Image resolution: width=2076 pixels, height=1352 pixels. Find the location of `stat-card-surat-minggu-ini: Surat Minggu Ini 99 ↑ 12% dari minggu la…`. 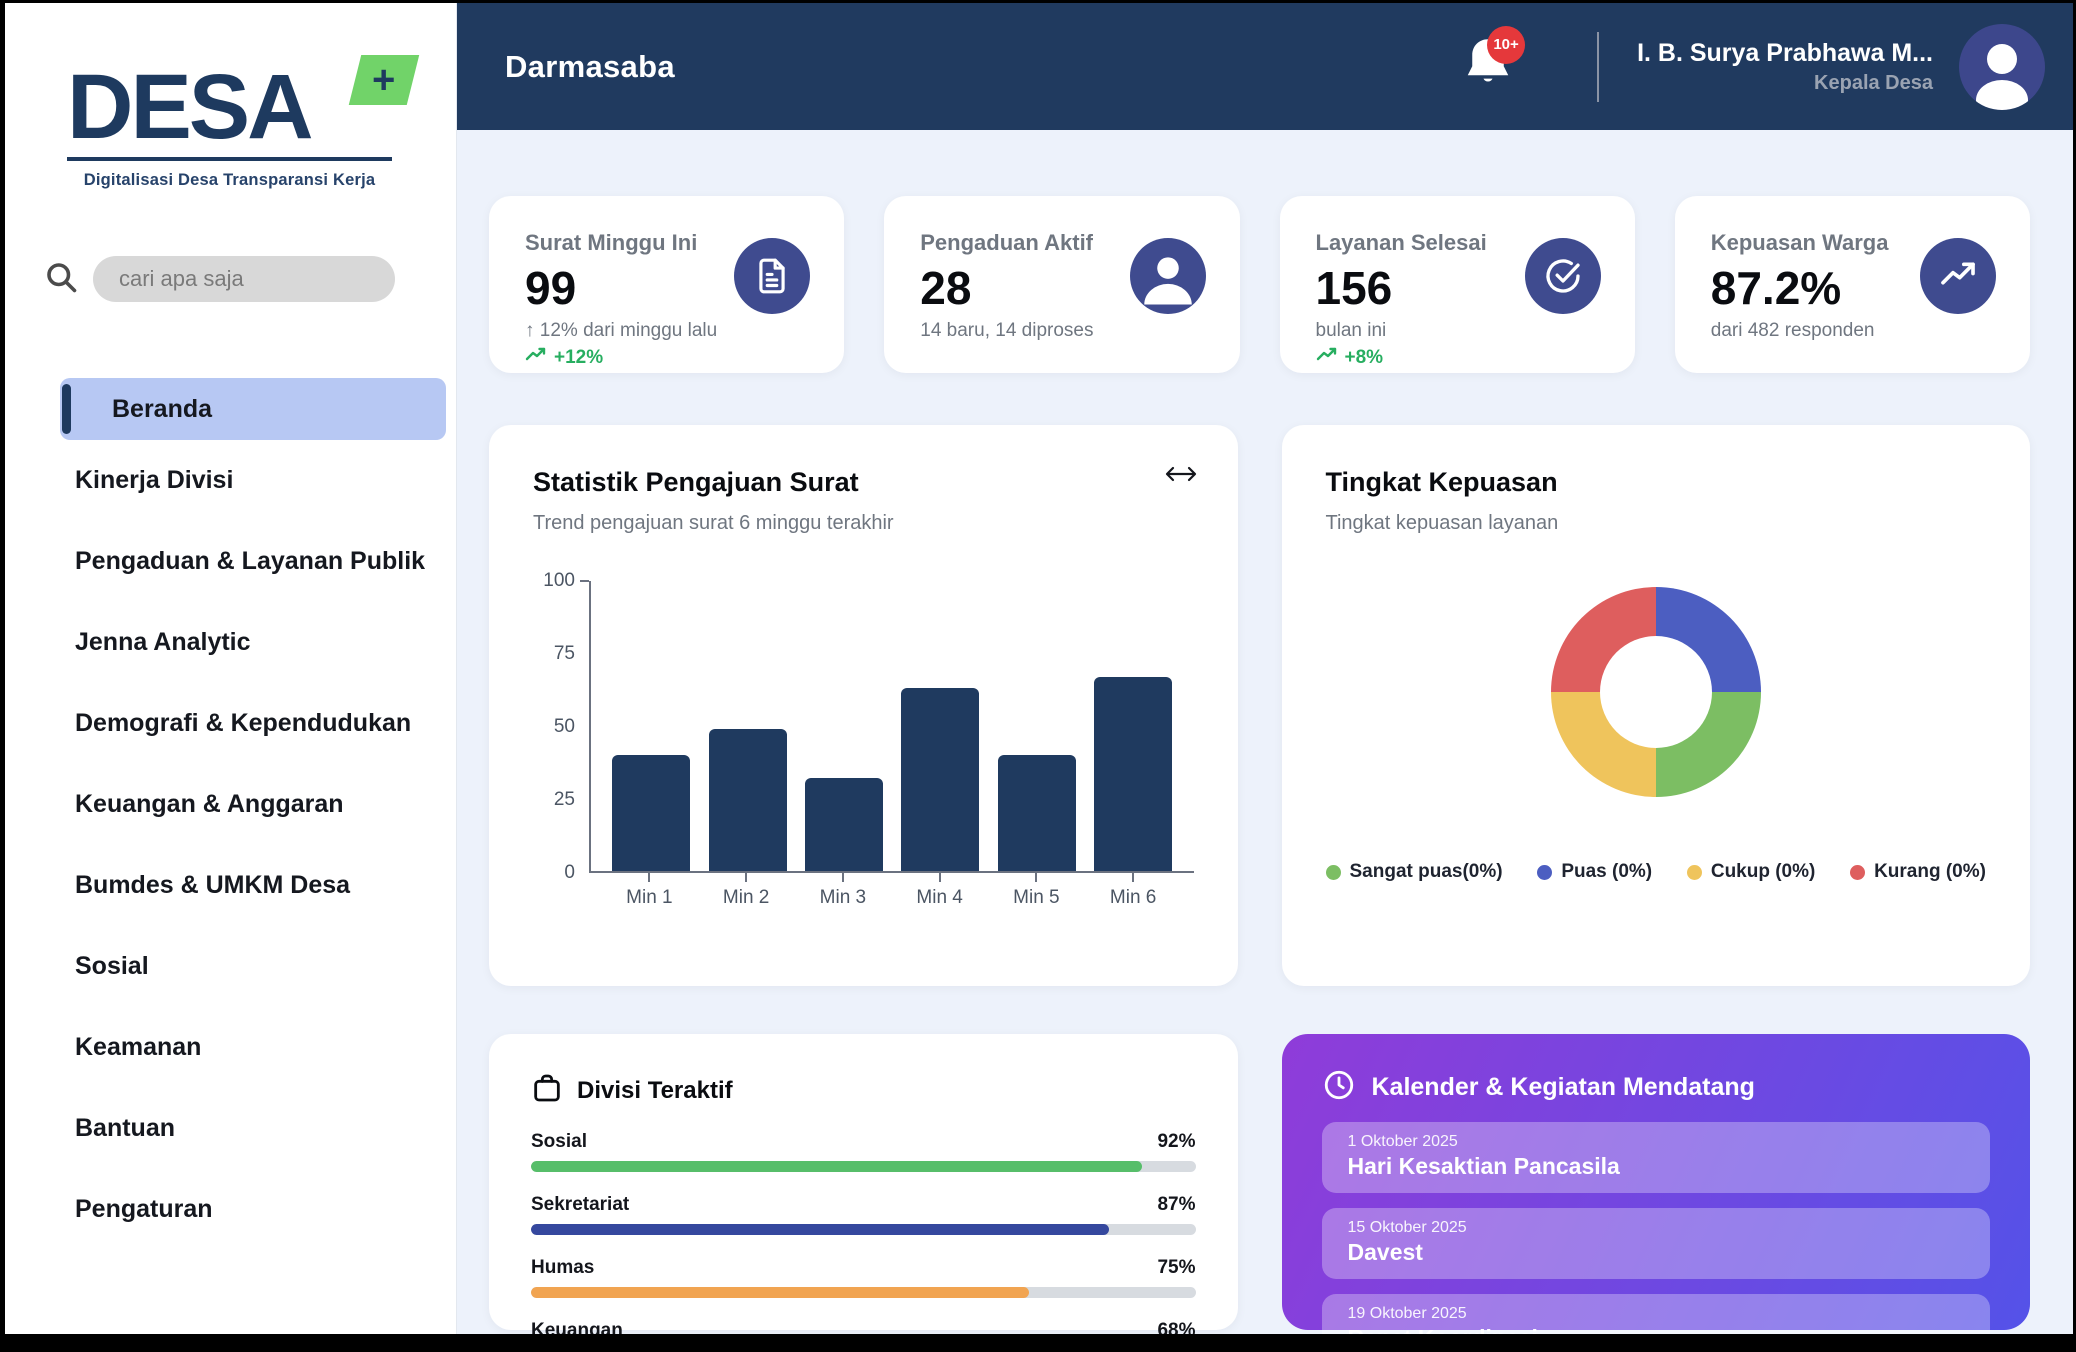

stat-card-surat-minggu-ini: Surat Minggu Ini 99 ↑ 12% dari minggu la… is located at coordinates (667, 284).